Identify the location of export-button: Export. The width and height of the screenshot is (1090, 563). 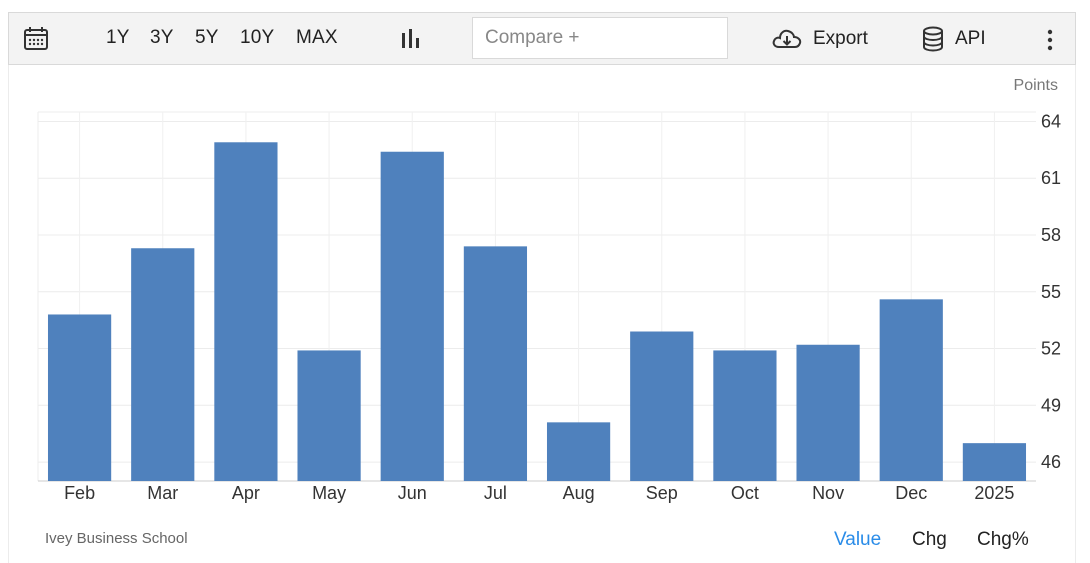
(819, 39).